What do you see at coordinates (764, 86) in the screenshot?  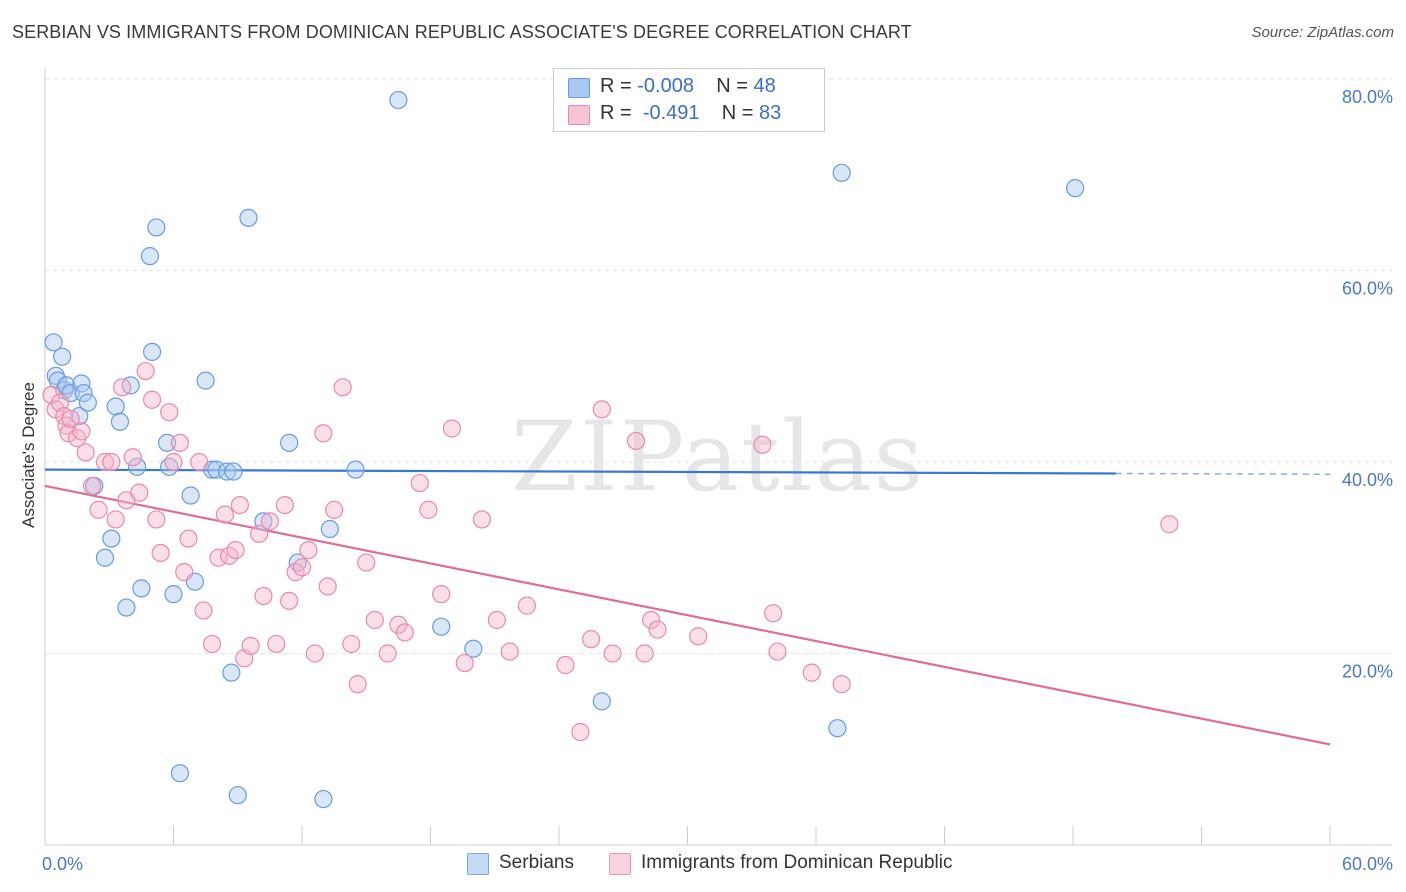 I see `legend-n-value: 48` at bounding box center [764, 86].